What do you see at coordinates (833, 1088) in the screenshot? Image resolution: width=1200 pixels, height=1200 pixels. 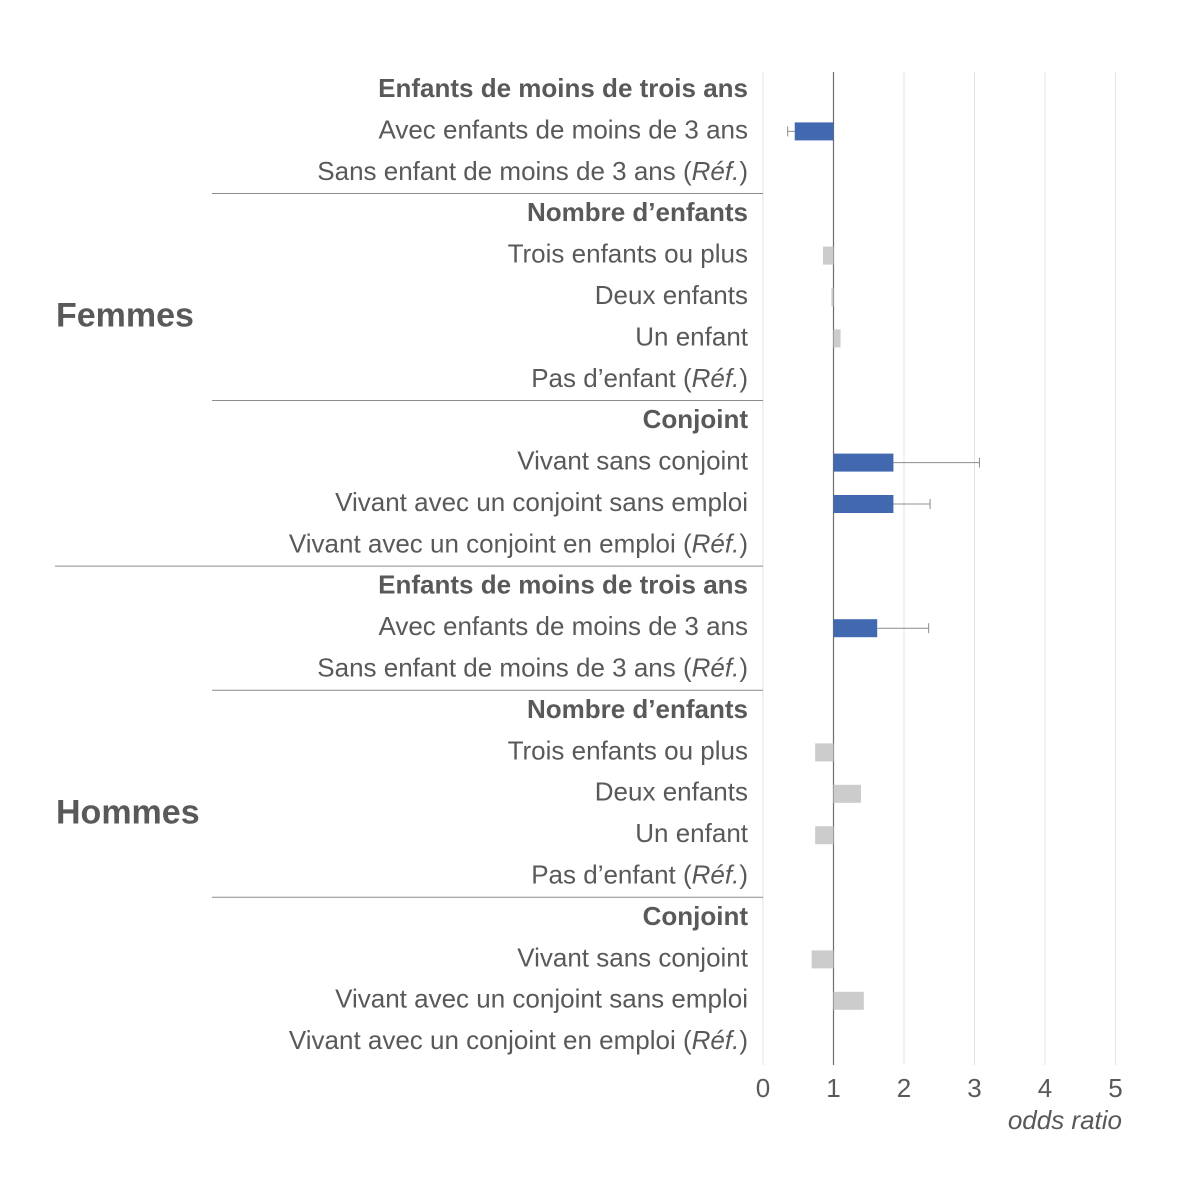 I see `x-tick-label: 1` at bounding box center [833, 1088].